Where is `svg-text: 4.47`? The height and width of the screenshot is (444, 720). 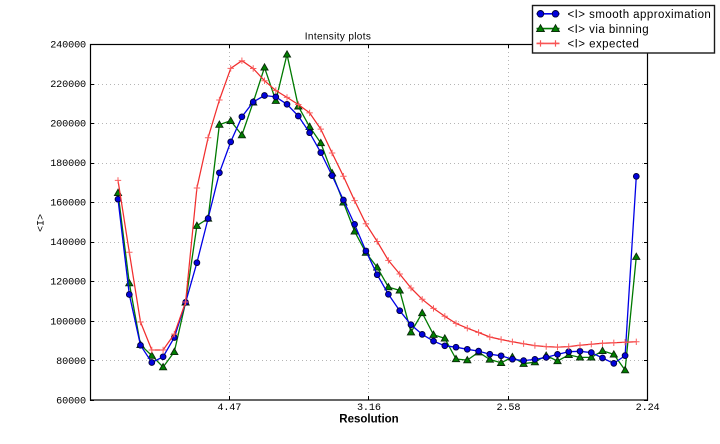 svg-text: 4.47 is located at coordinates (229, 408).